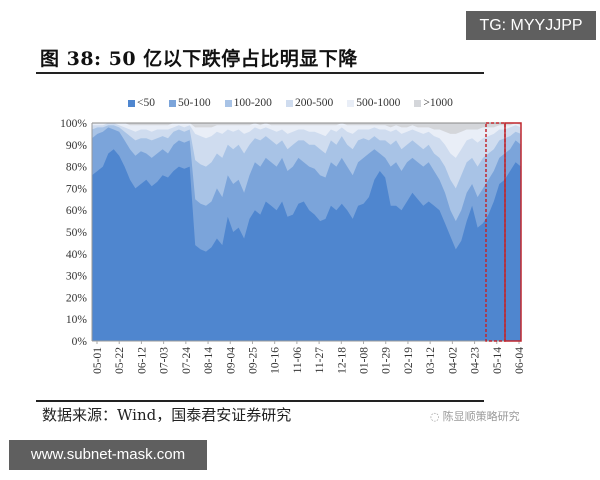 The height and width of the screenshot is (480, 600). Describe the element at coordinates (77, 255) in the screenshot. I see `y-tick-label: 40%` at that location.